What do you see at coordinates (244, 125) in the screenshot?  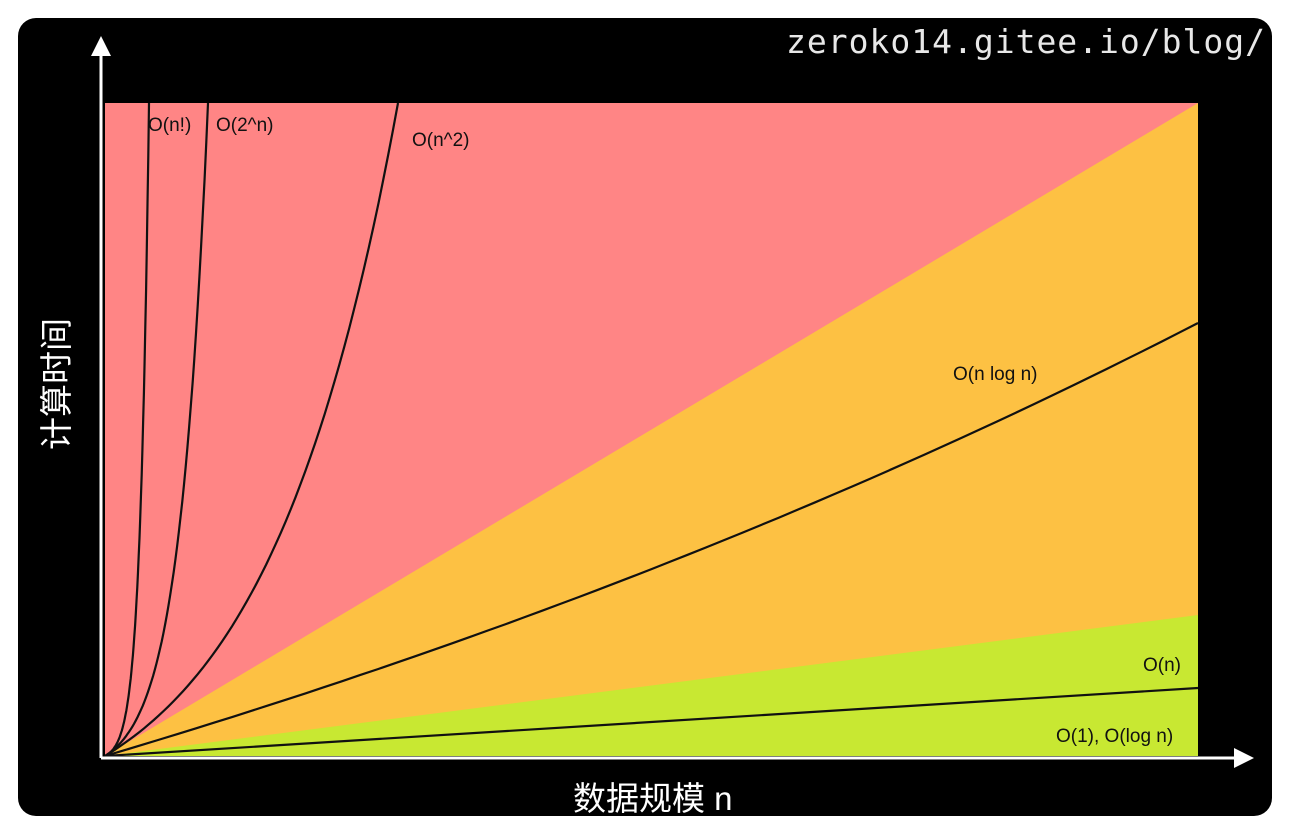 I see `label-o-2-pow-n: O(2^n)` at bounding box center [244, 125].